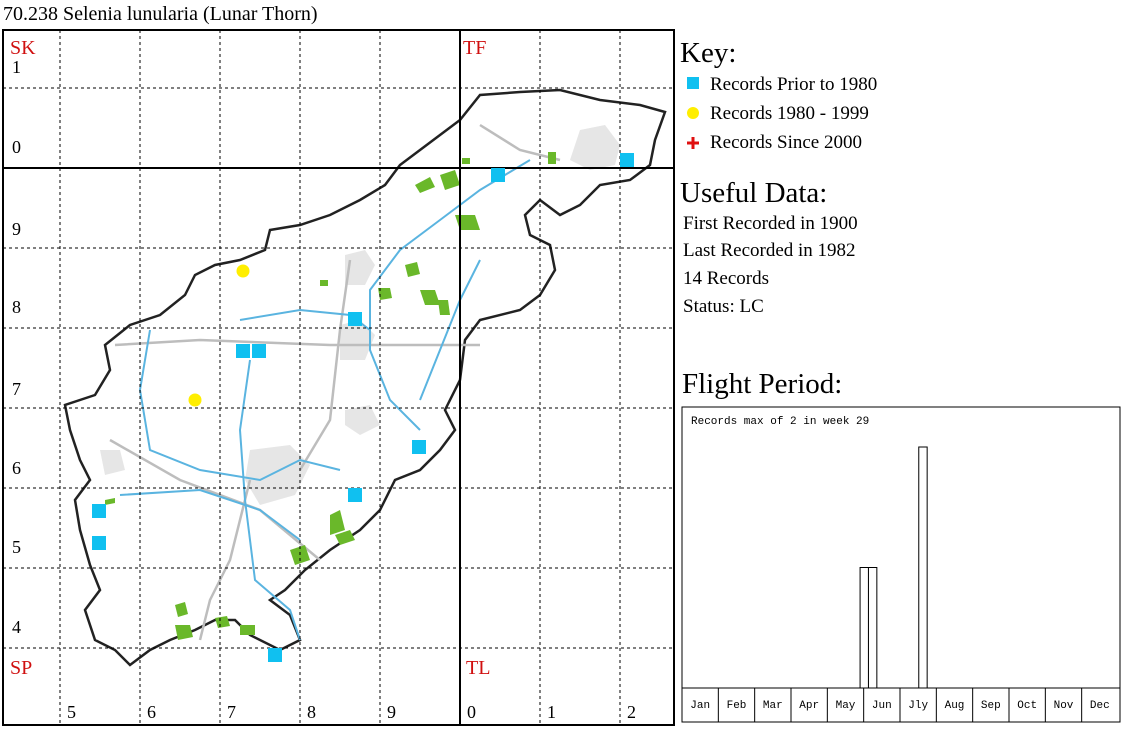  What do you see at coordinates (1064, 706) in the screenshot?
I see `month-label: Nov` at bounding box center [1064, 706].